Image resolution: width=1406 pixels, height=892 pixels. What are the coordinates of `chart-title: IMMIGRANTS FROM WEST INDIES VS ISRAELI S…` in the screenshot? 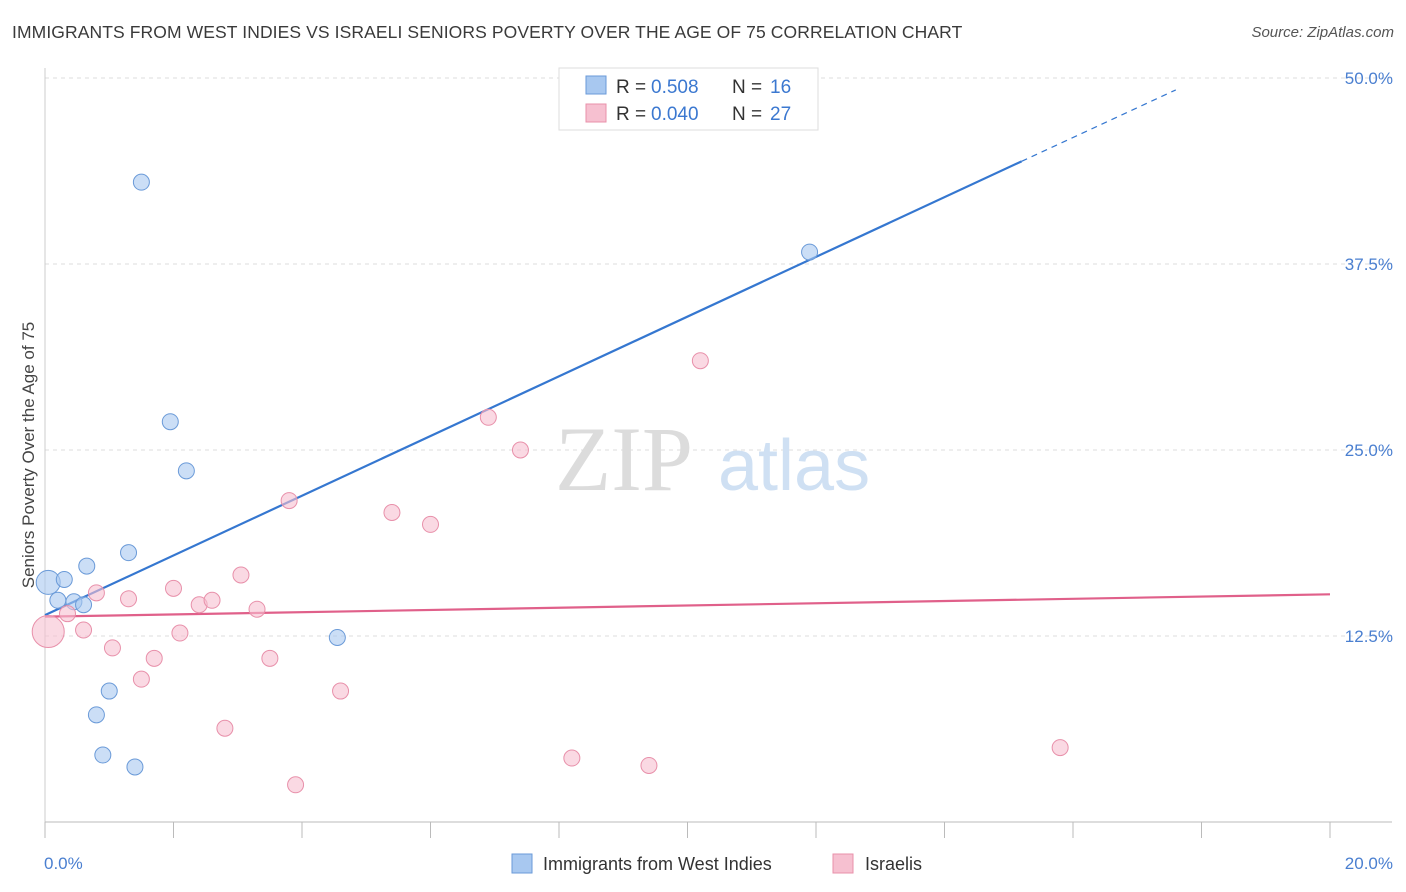 It's located at (487, 32).